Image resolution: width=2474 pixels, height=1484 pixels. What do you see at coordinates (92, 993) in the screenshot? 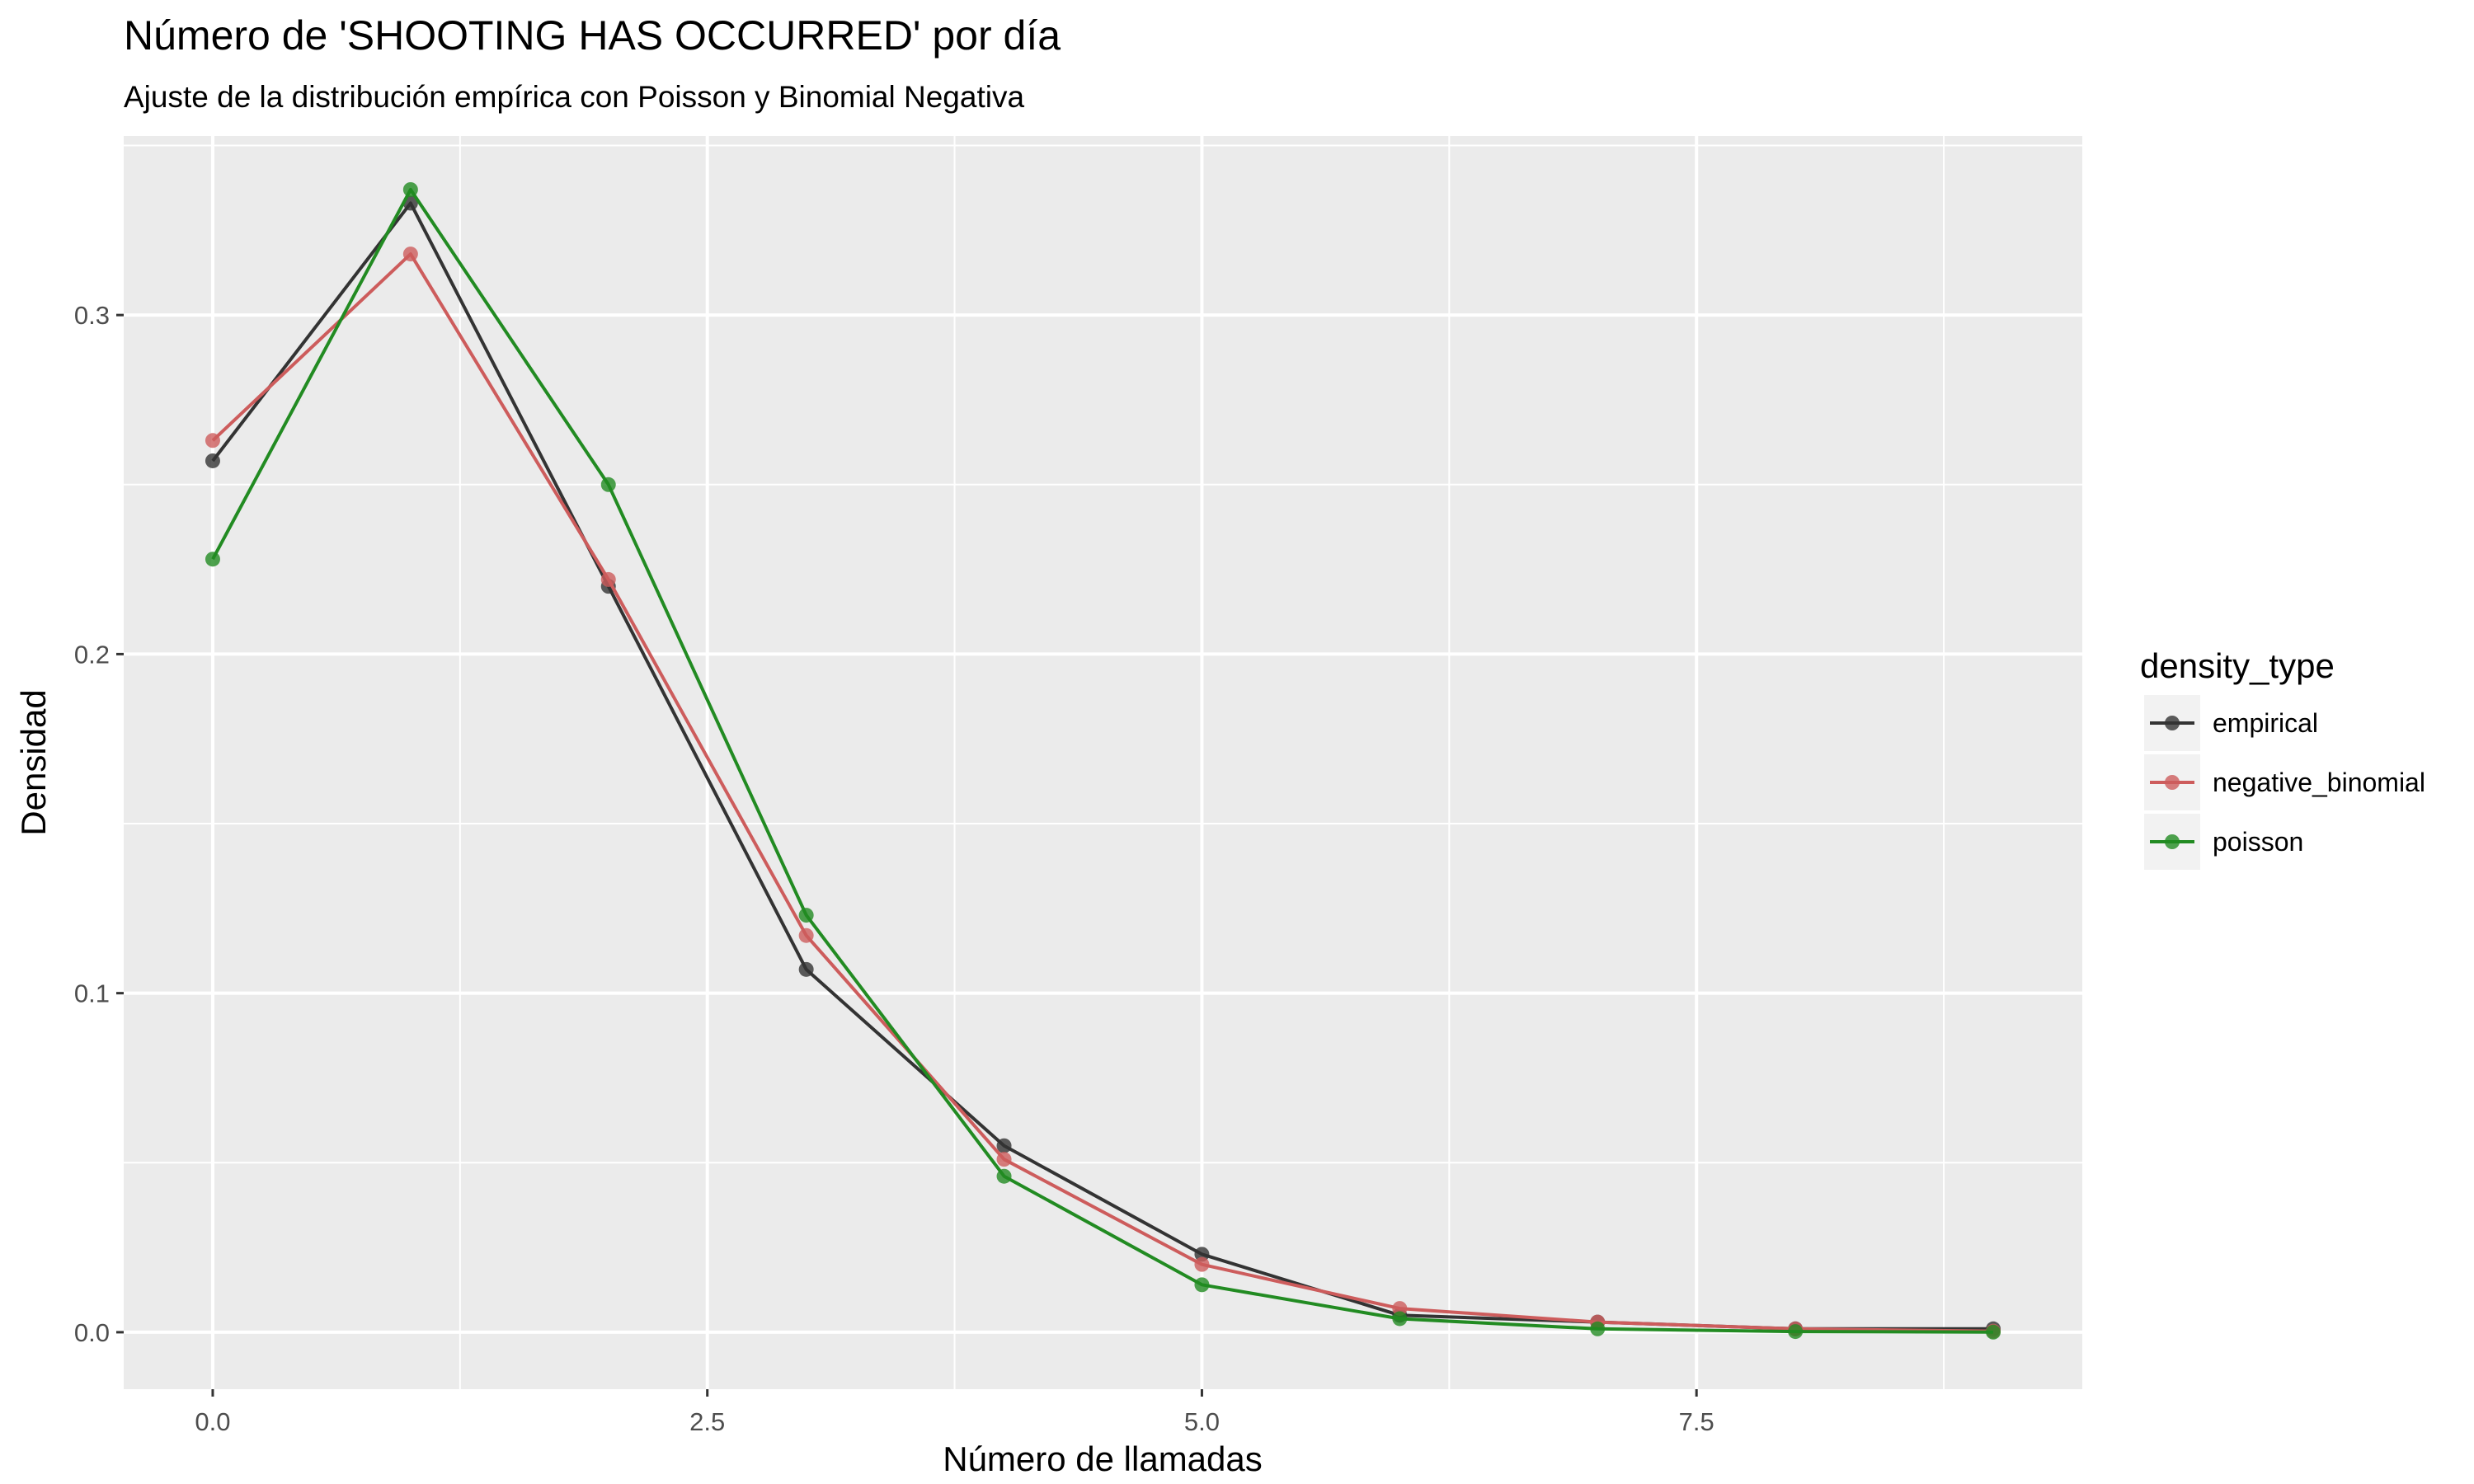
I see `y-tick-label: 0.1` at bounding box center [92, 993].